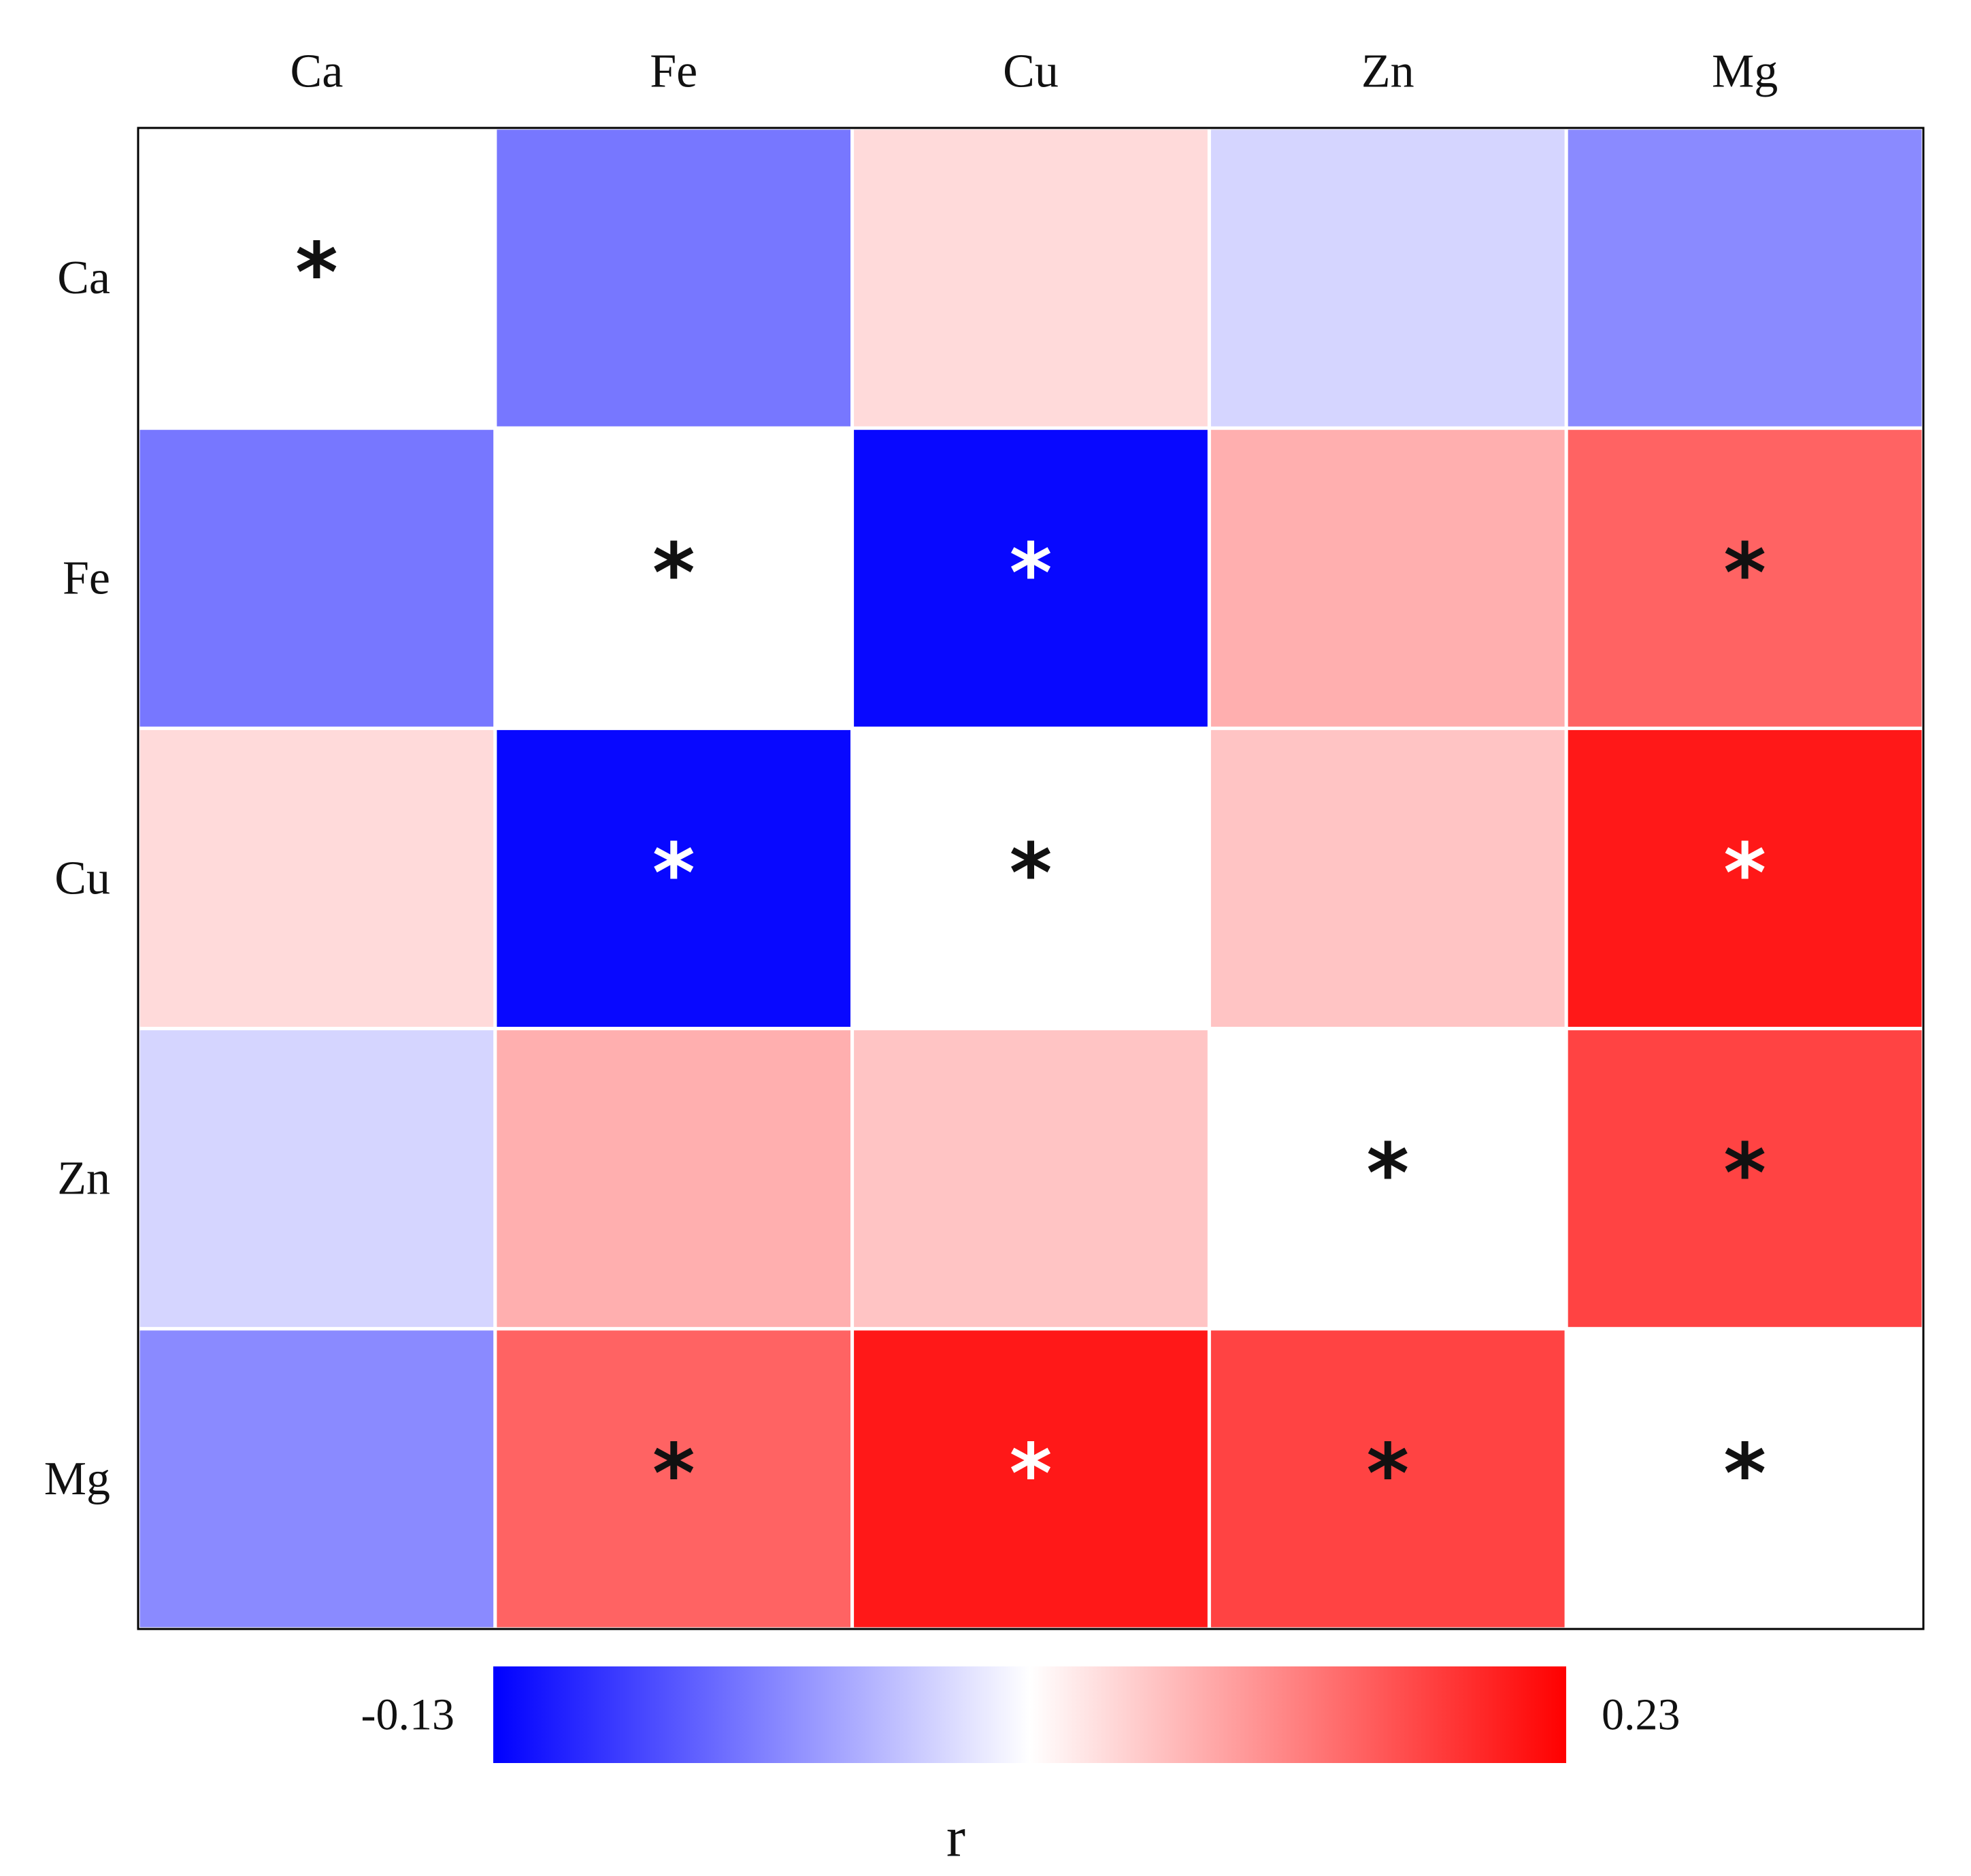 The width and height of the screenshot is (1971, 1876). I want to click on heatmap-cell-mg-cu, so click(1030, 1479).